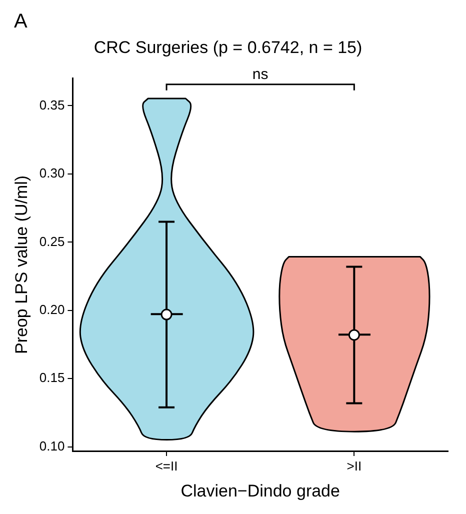 This screenshot has width=466, height=514. Describe the element at coordinates (52, 378) in the screenshot. I see `y-tick-label: 0.15` at that location.